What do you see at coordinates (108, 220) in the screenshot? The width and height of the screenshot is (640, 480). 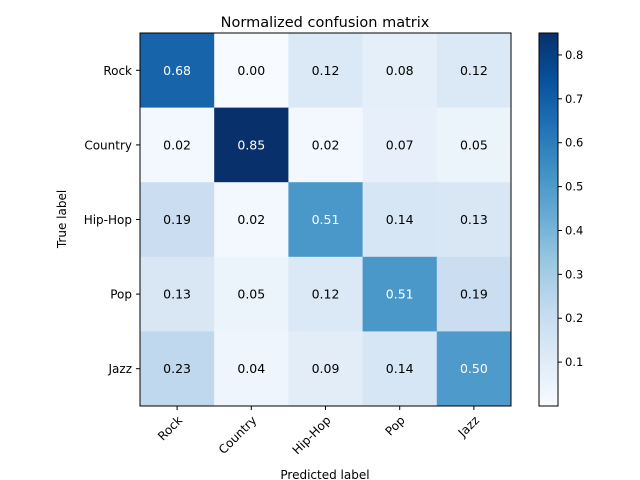 I see `y-tick-label: Hip-Hop` at bounding box center [108, 220].